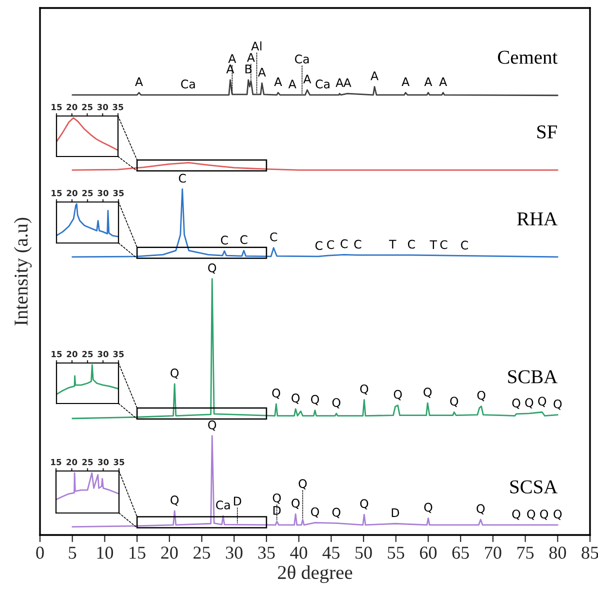  Describe the element at coordinates (315, 574) in the screenshot. I see `x-axis-title: 2θ degree` at that location.